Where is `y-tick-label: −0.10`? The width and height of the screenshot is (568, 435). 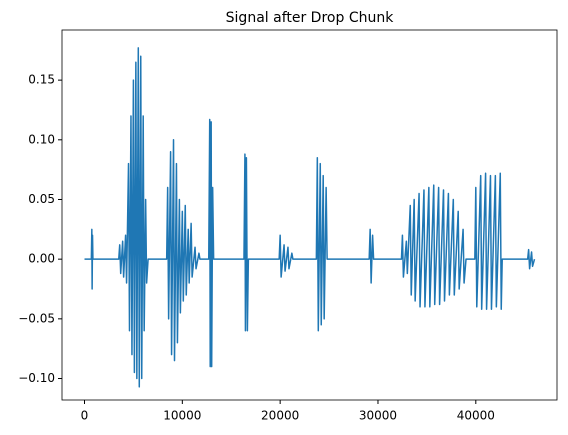
y-tick-label: −0.10 is located at coordinates (36, 378).